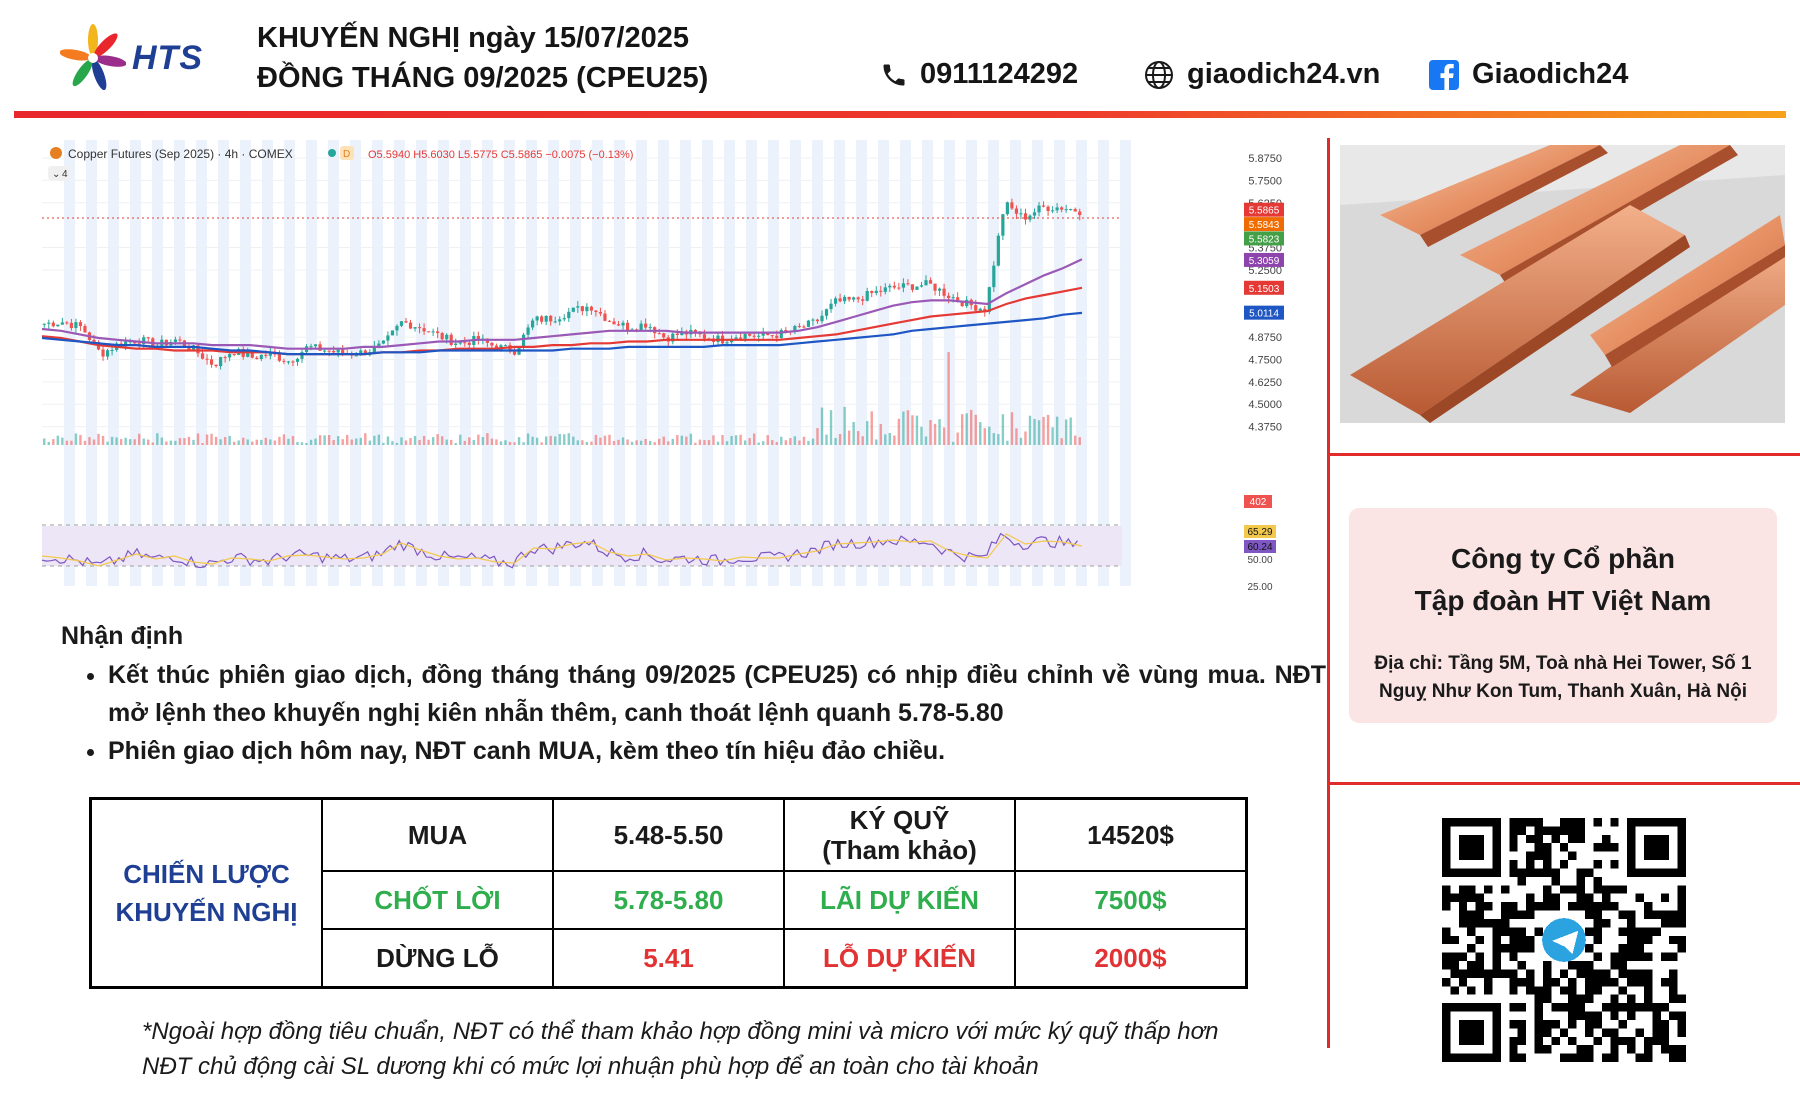 Image resolution: width=1800 pixels, height=1112 pixels. I want to click on expected-profit-value: 7500$, so click(1131, 900).